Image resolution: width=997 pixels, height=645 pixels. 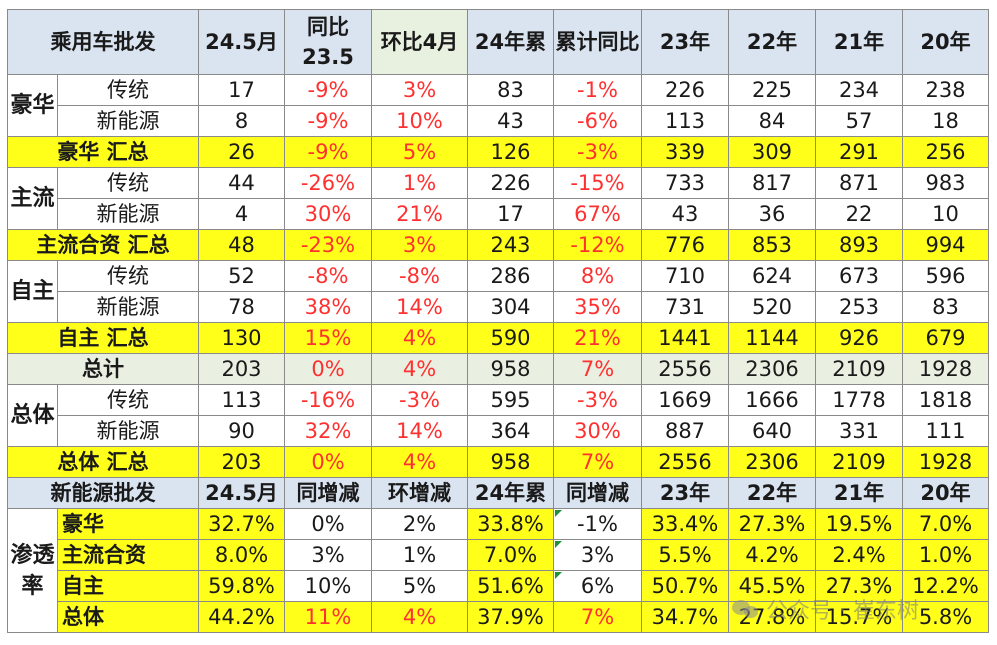 I want to click on header-cell: 23年, so click(x=685, y=42).